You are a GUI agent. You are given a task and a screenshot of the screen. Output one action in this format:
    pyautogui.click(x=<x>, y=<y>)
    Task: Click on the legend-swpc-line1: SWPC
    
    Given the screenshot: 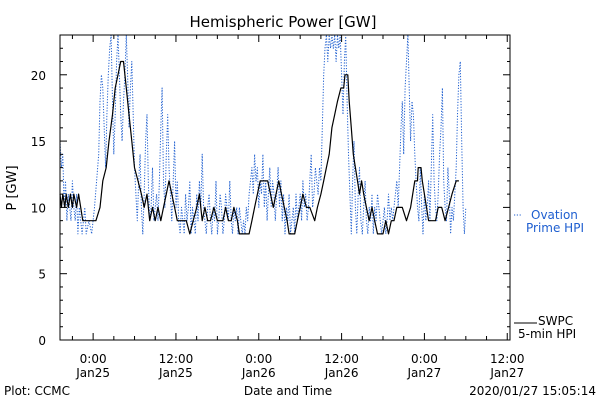 What is the action you would take?
    pyautogui.click(x=555, y=321)
    